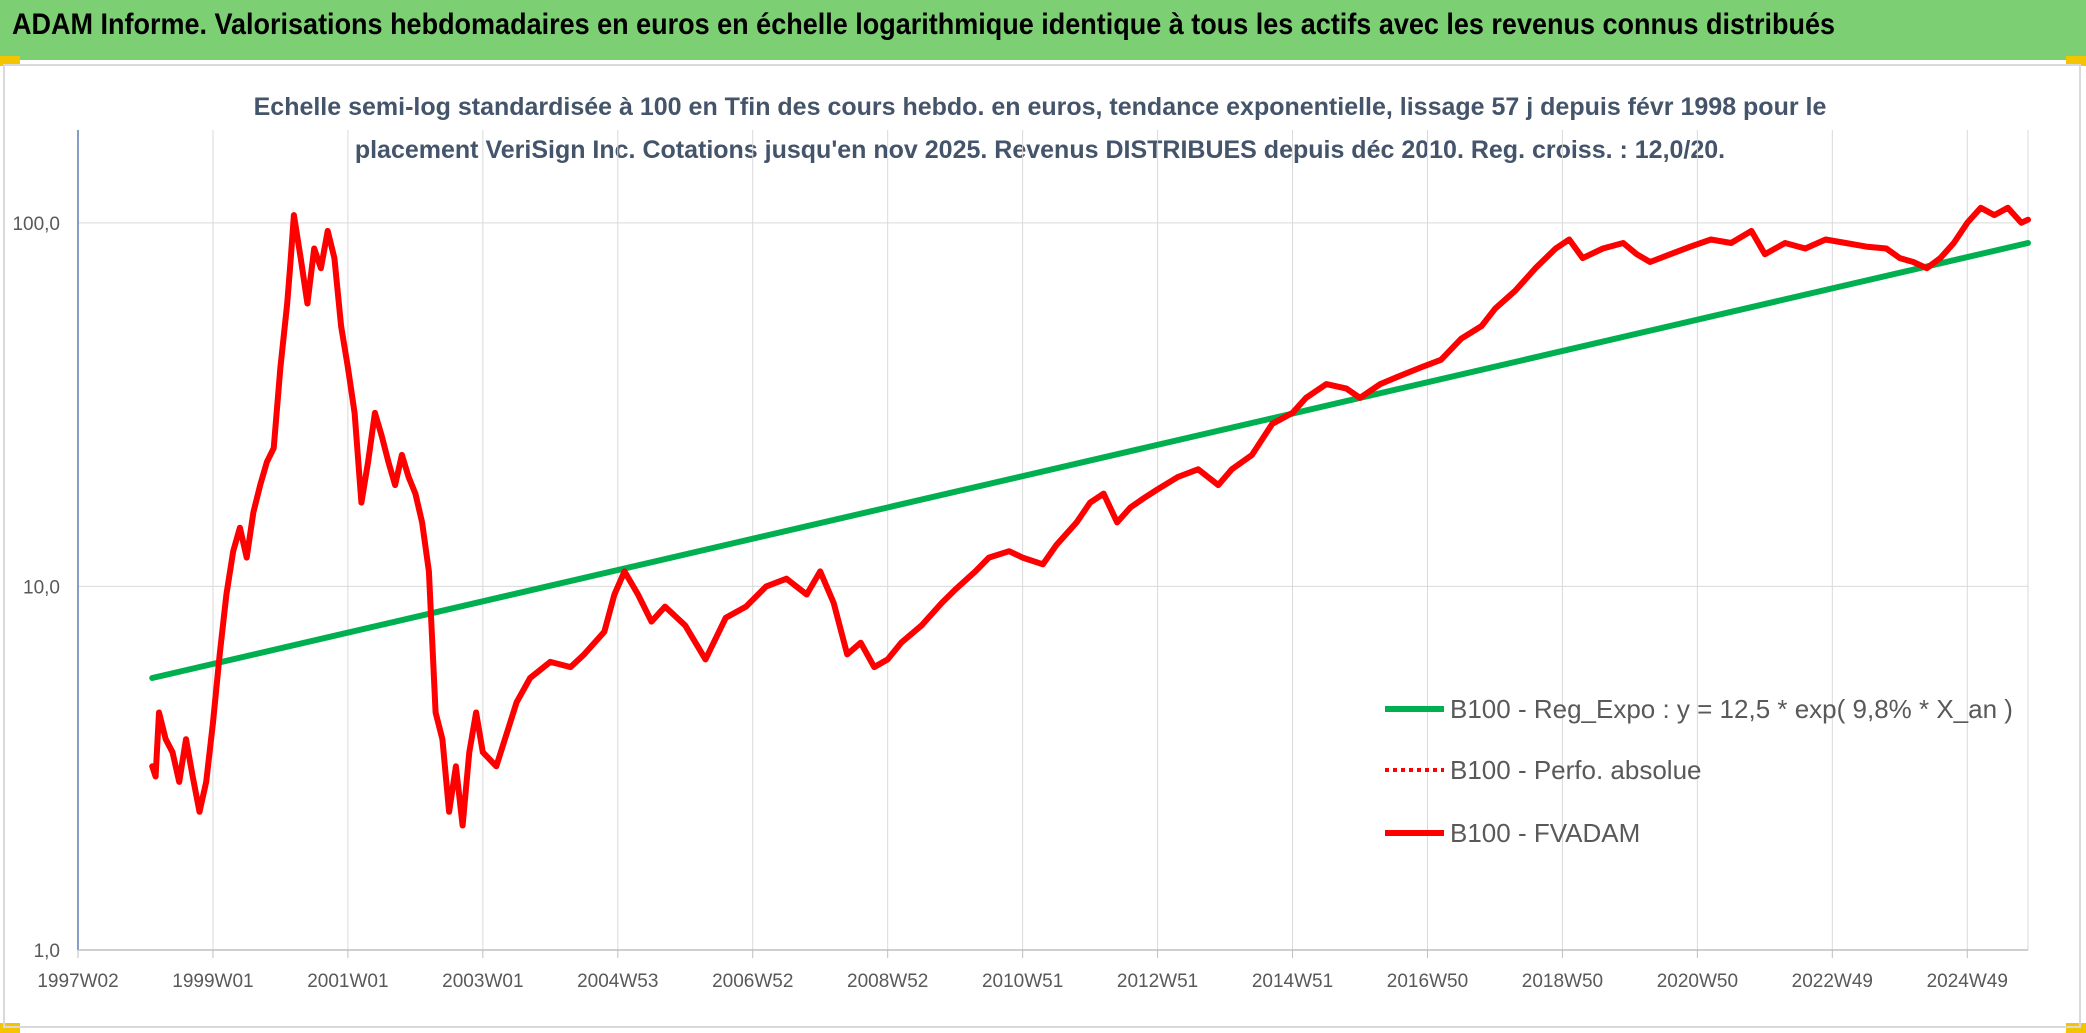 This screenshot has height=1033, width=2086. Describe the element at coordinates (347, 981) in the screenshot. I see `x-tick-label: 2001W01` at that location.